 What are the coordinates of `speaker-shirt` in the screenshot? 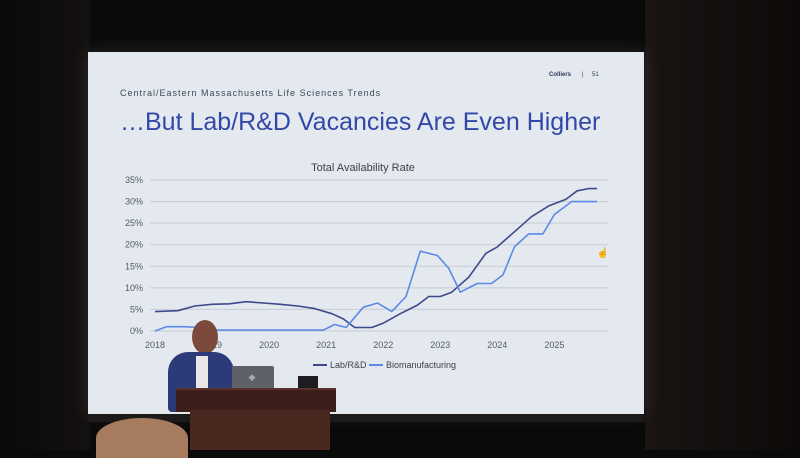 It's located at (202, 373).